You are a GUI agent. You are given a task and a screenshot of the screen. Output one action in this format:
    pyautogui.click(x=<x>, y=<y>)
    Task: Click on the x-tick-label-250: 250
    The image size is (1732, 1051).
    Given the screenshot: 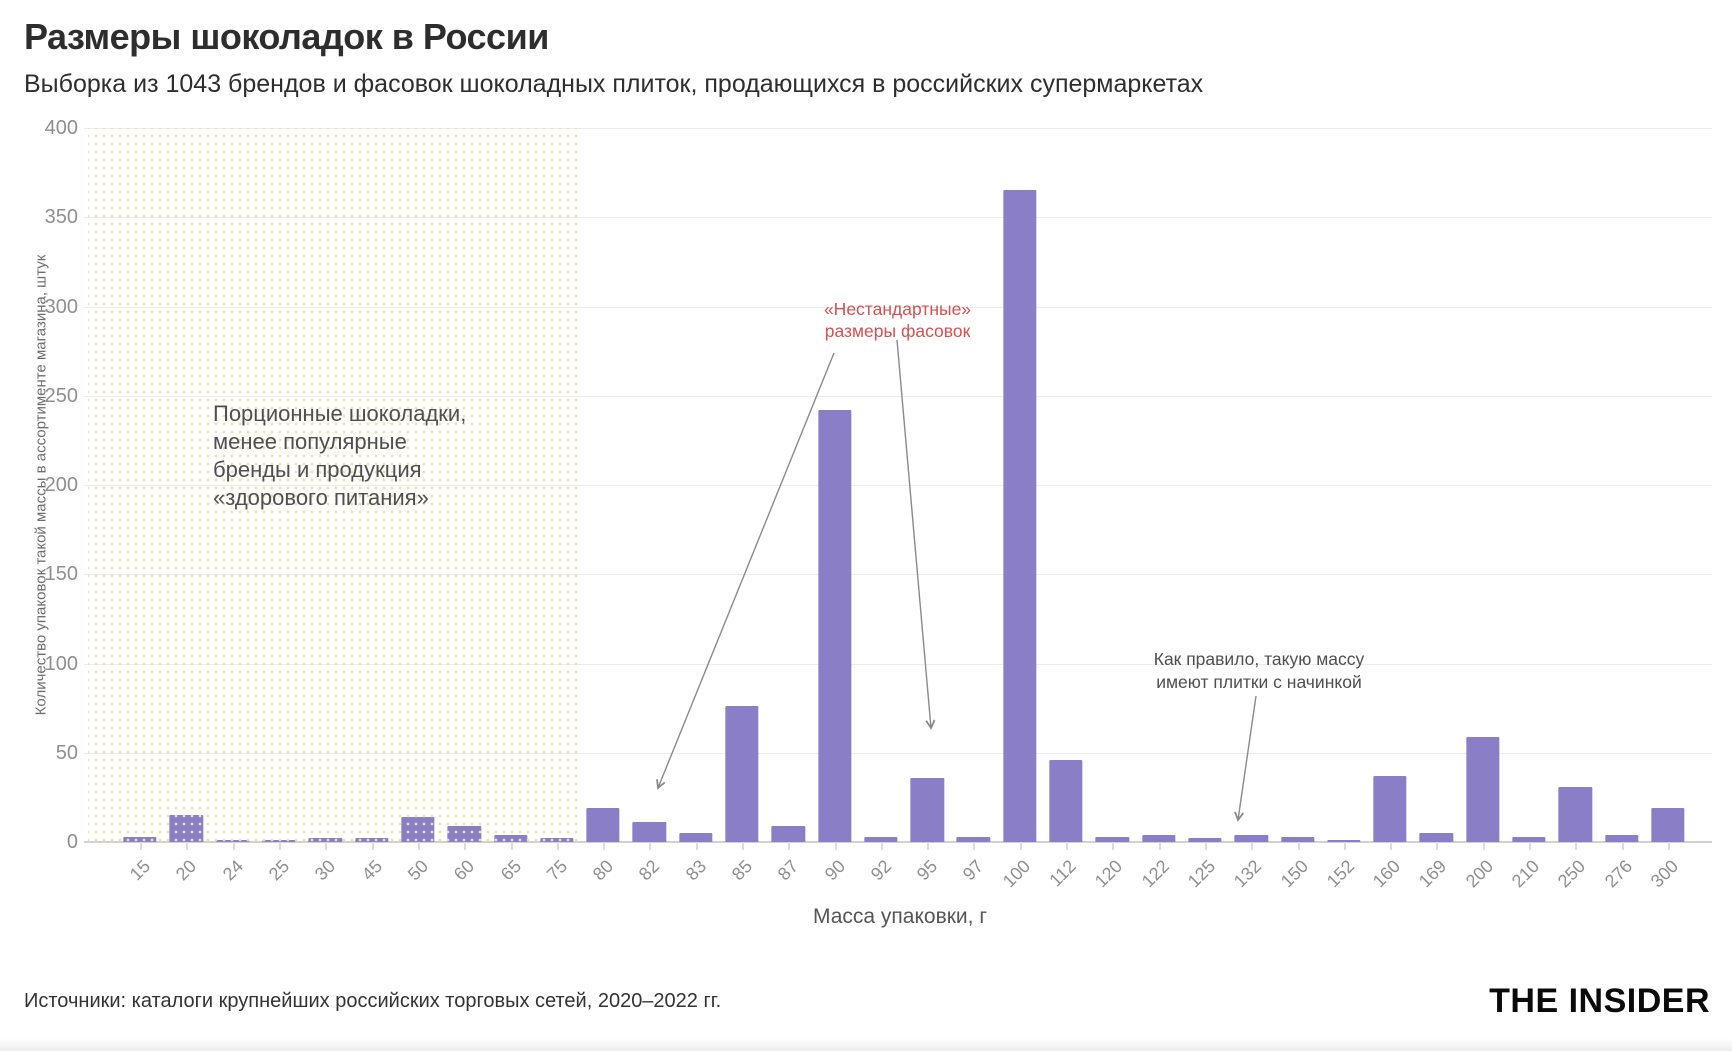 What is the action you would take?
    pyautogui.click(x=1572, y=874)
    